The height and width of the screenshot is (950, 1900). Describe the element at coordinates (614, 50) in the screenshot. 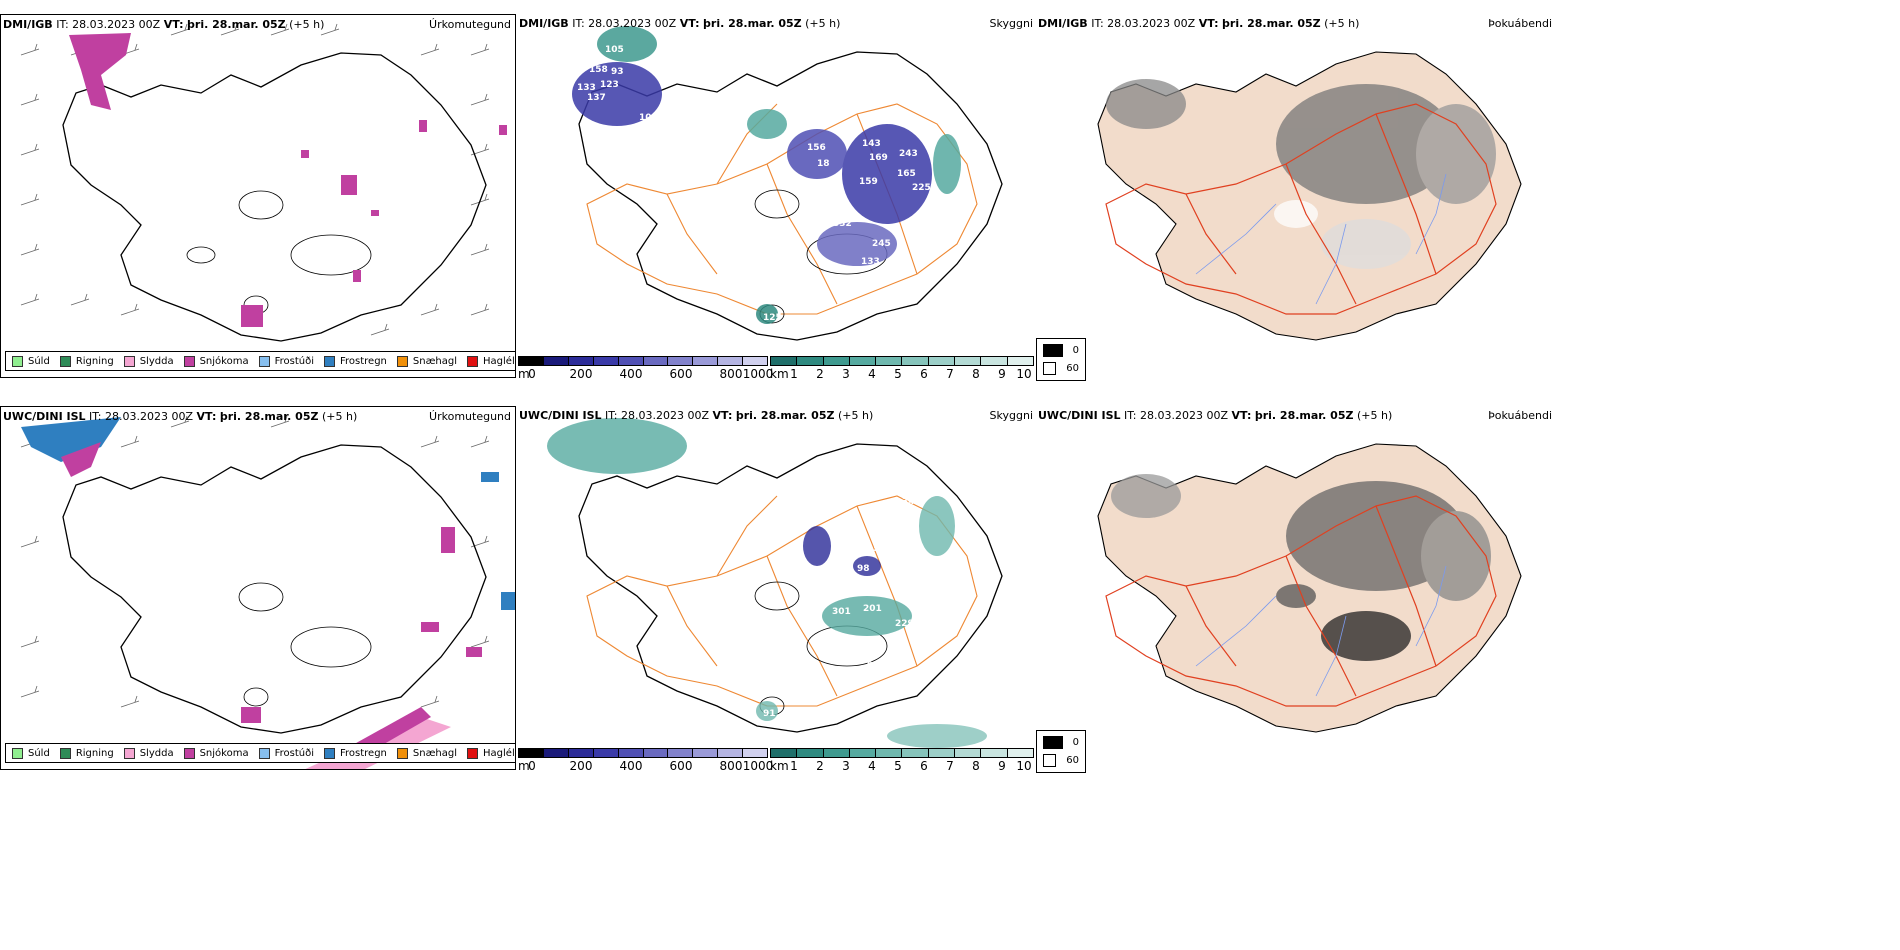

I see `vis-label: 105` at that location.